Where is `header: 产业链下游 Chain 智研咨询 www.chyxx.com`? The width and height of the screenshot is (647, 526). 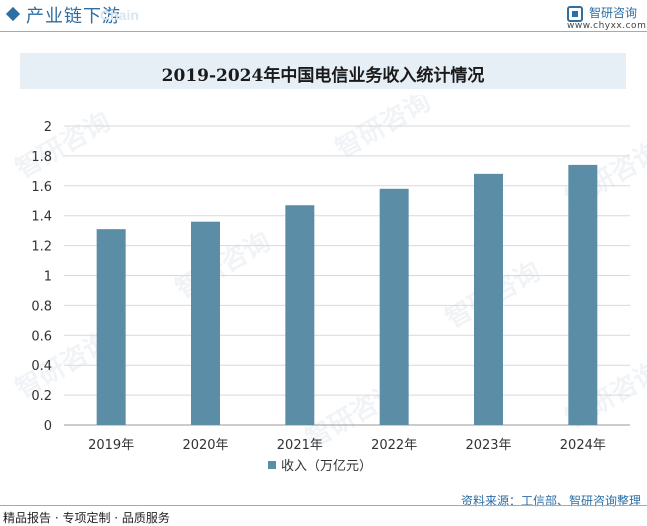 header: 产业链下游 Chain 智研咨询 www.chyxx.com is located at coordinates (323, 16).